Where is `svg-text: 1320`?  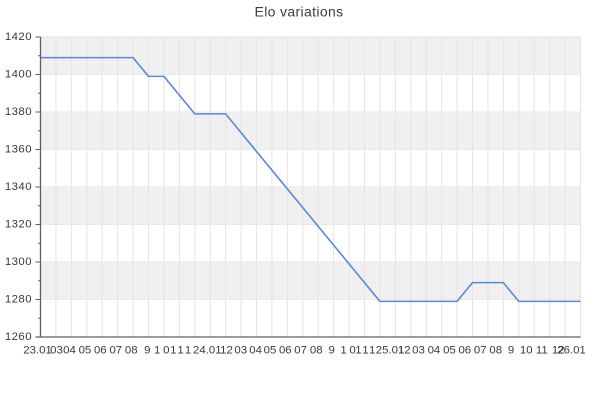 svg-text: 1320 is located at coordinates (18, 224).